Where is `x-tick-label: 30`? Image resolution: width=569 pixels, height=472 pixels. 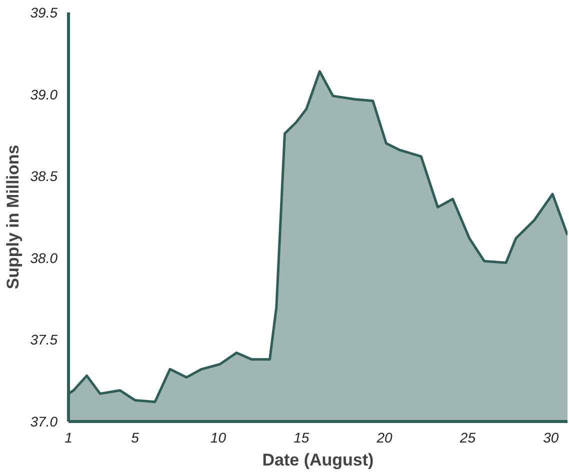
x-tick-label: 30 is located at coordinates (551, 438).